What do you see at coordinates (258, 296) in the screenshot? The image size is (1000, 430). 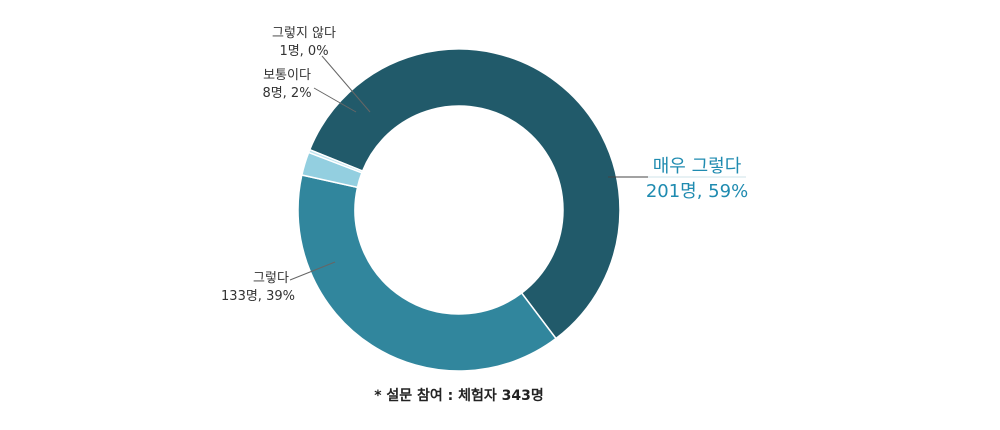 I see `label-agree-value: 133명, 39%` at bounding box center [258, 296].